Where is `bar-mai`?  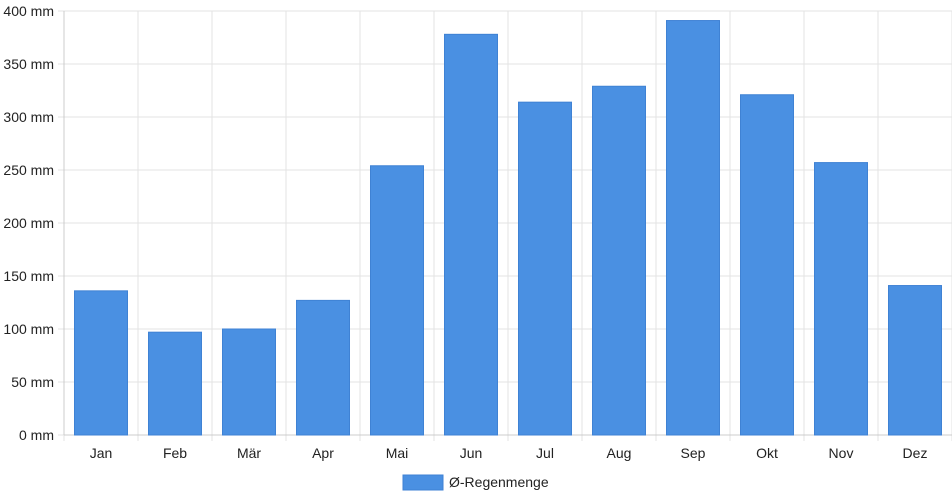
bar-mai is located at coordinates (397, 300).